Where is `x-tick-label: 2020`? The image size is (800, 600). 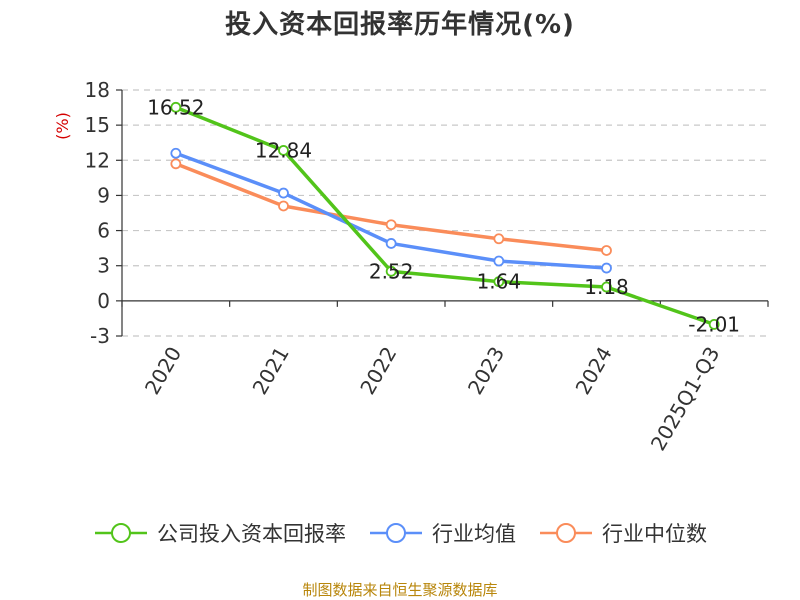 x-tick-label: 2020 is located at coordinates (163, 371).